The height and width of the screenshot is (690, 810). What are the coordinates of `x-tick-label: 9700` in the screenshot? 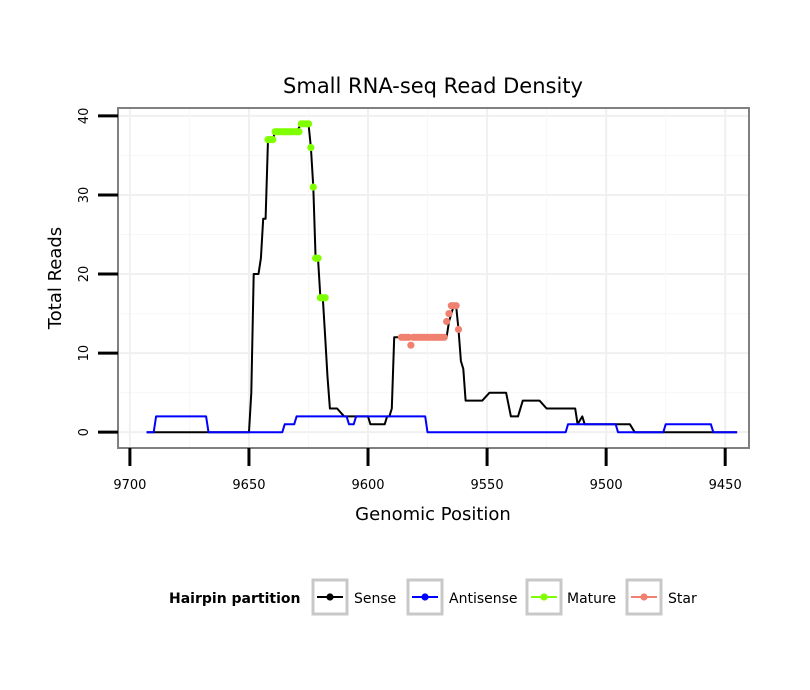 It's located at (129, 485).